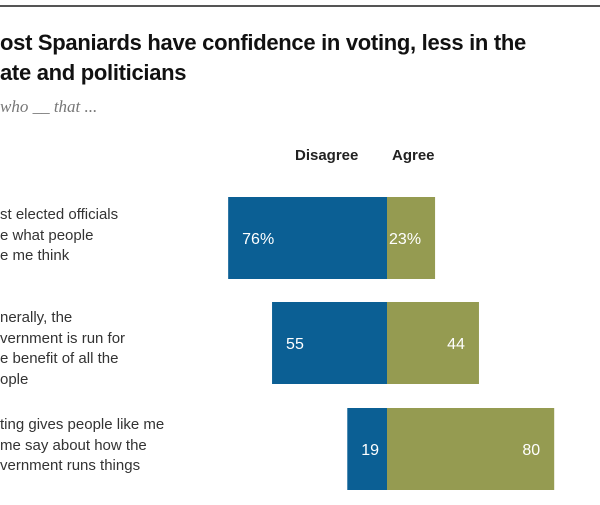 The image size is (600, 505). Describe the element at coordinates (531, 450) in the screenshot. I see `agree-value-label: 80` at that location.